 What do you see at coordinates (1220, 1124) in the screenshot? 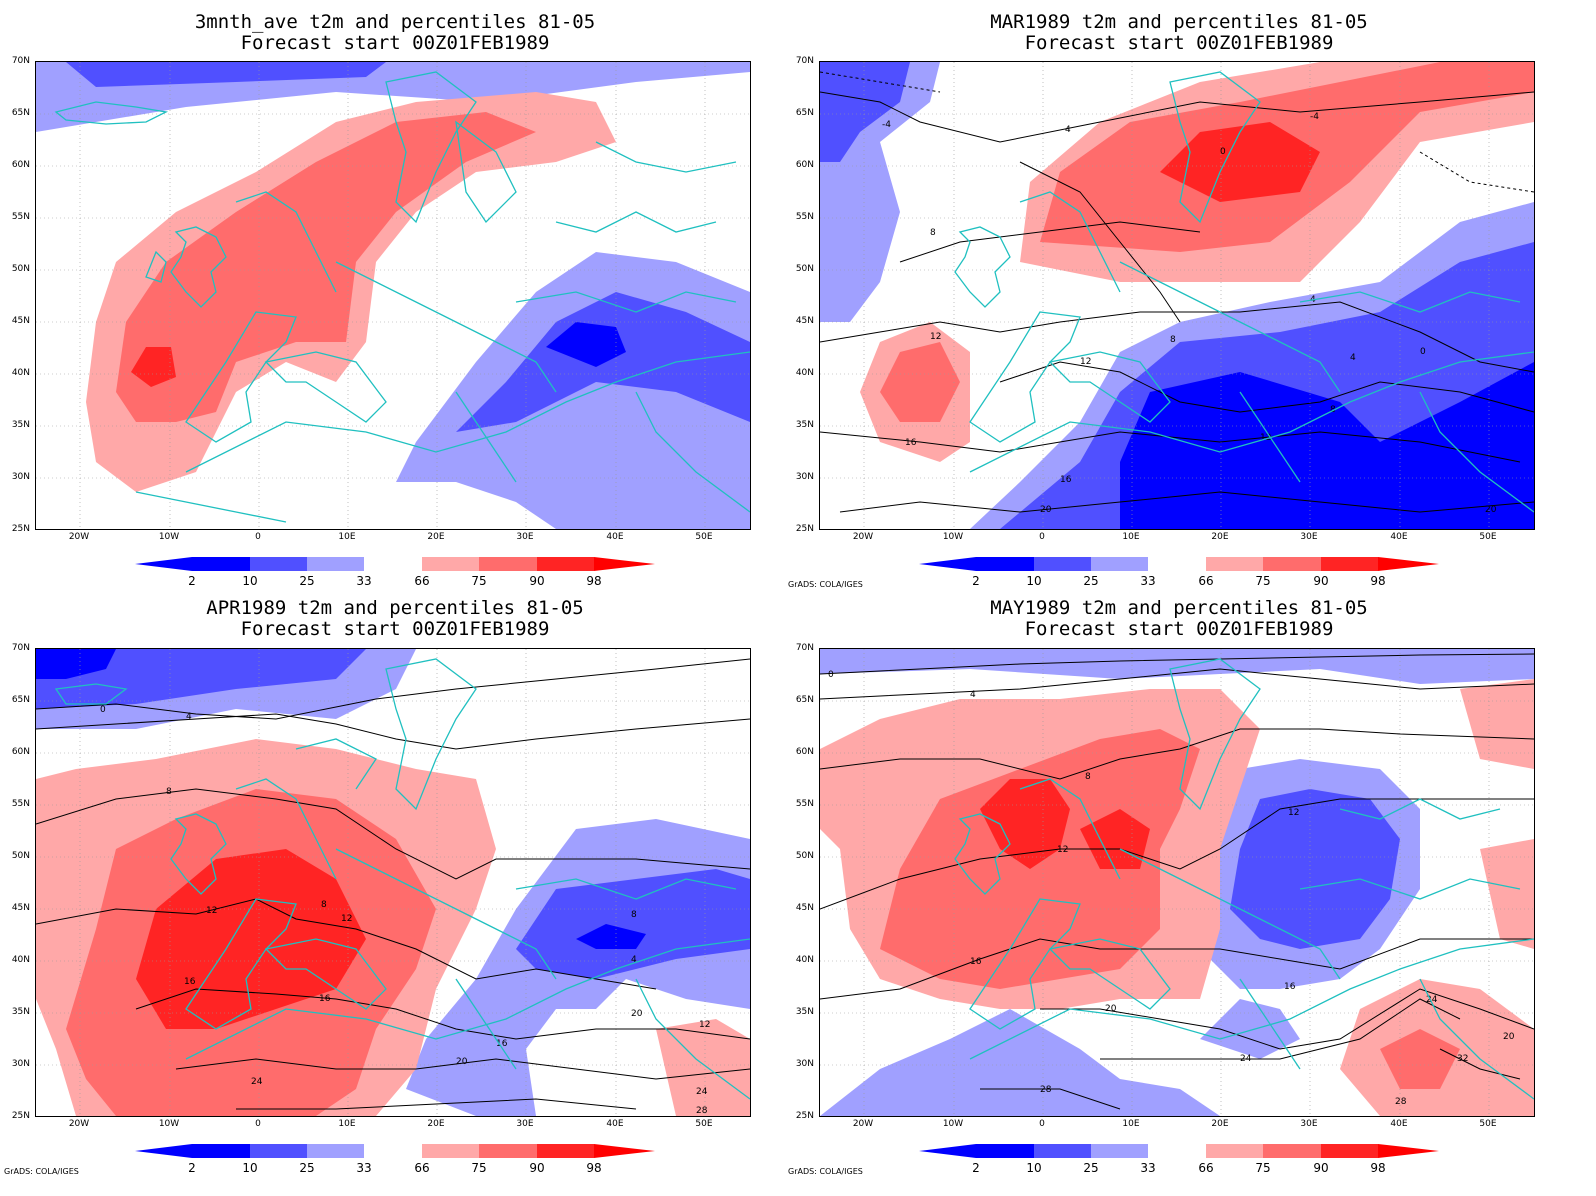
I see `lon-label: 20E` at bounding box center [1220, 1124].